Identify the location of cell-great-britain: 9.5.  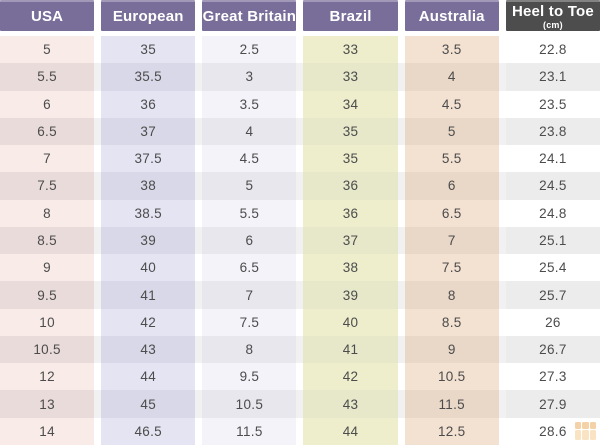
(249, 377).